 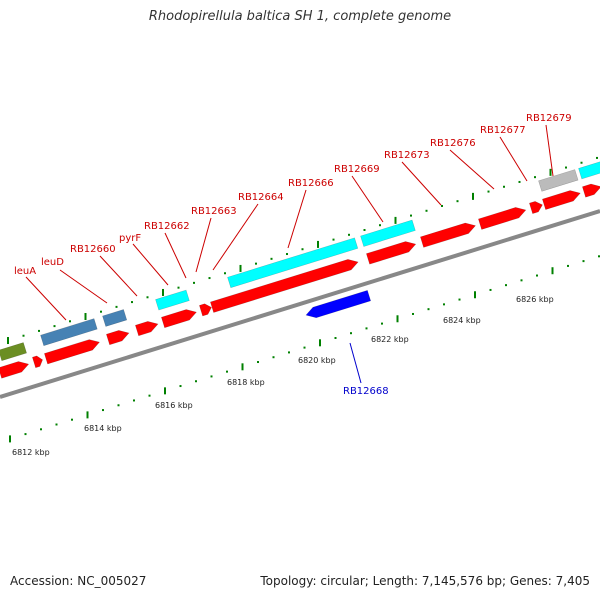 I want to click on gene-label-pyrf: pyrF, so click(x=130, y=238).